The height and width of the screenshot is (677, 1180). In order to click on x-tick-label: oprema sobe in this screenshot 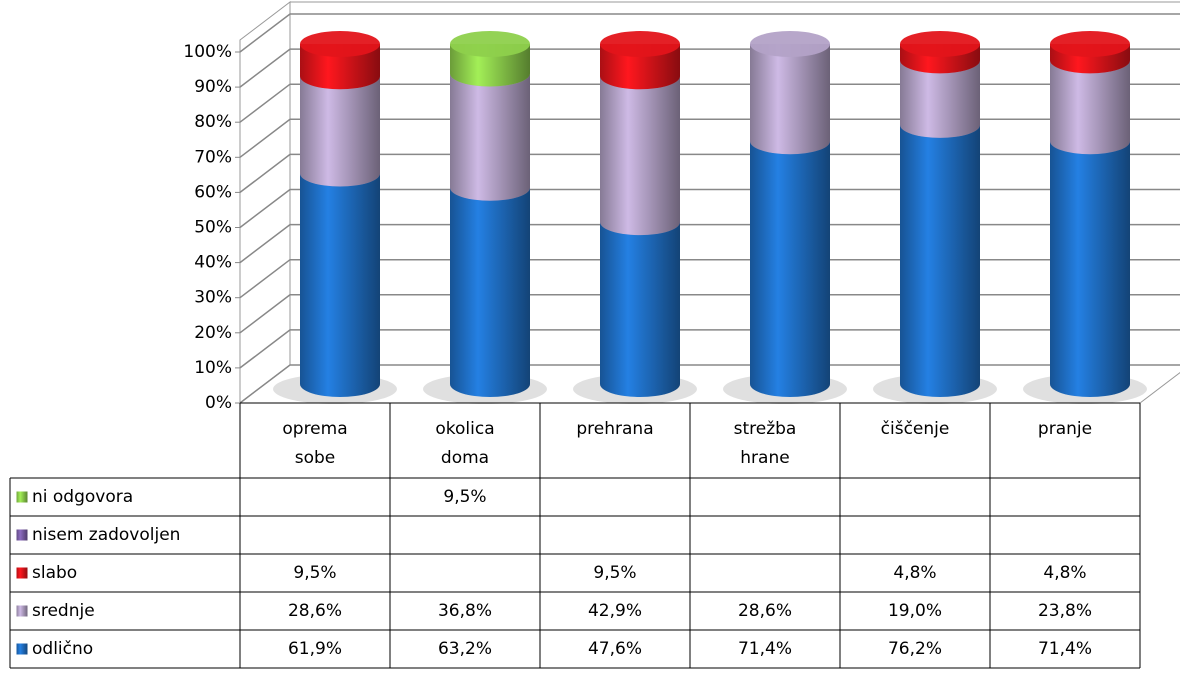, I will do `click(314, 443)`.